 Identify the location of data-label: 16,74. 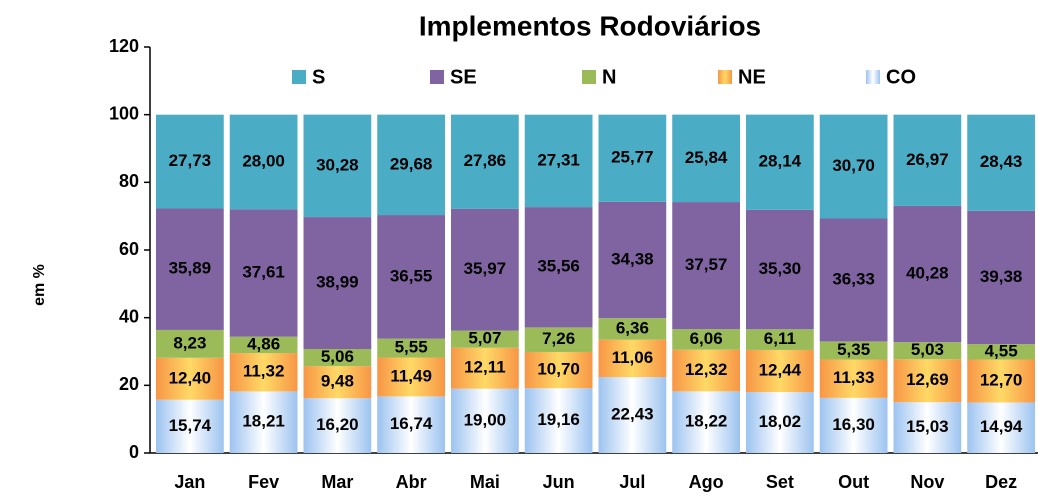
(411, 423).